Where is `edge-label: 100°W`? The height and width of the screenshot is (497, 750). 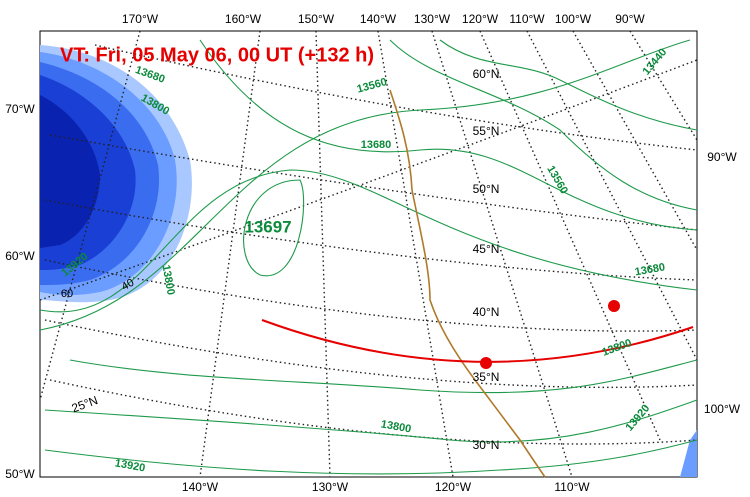
edge-label: 100°W is located at coordinates (722, 409).